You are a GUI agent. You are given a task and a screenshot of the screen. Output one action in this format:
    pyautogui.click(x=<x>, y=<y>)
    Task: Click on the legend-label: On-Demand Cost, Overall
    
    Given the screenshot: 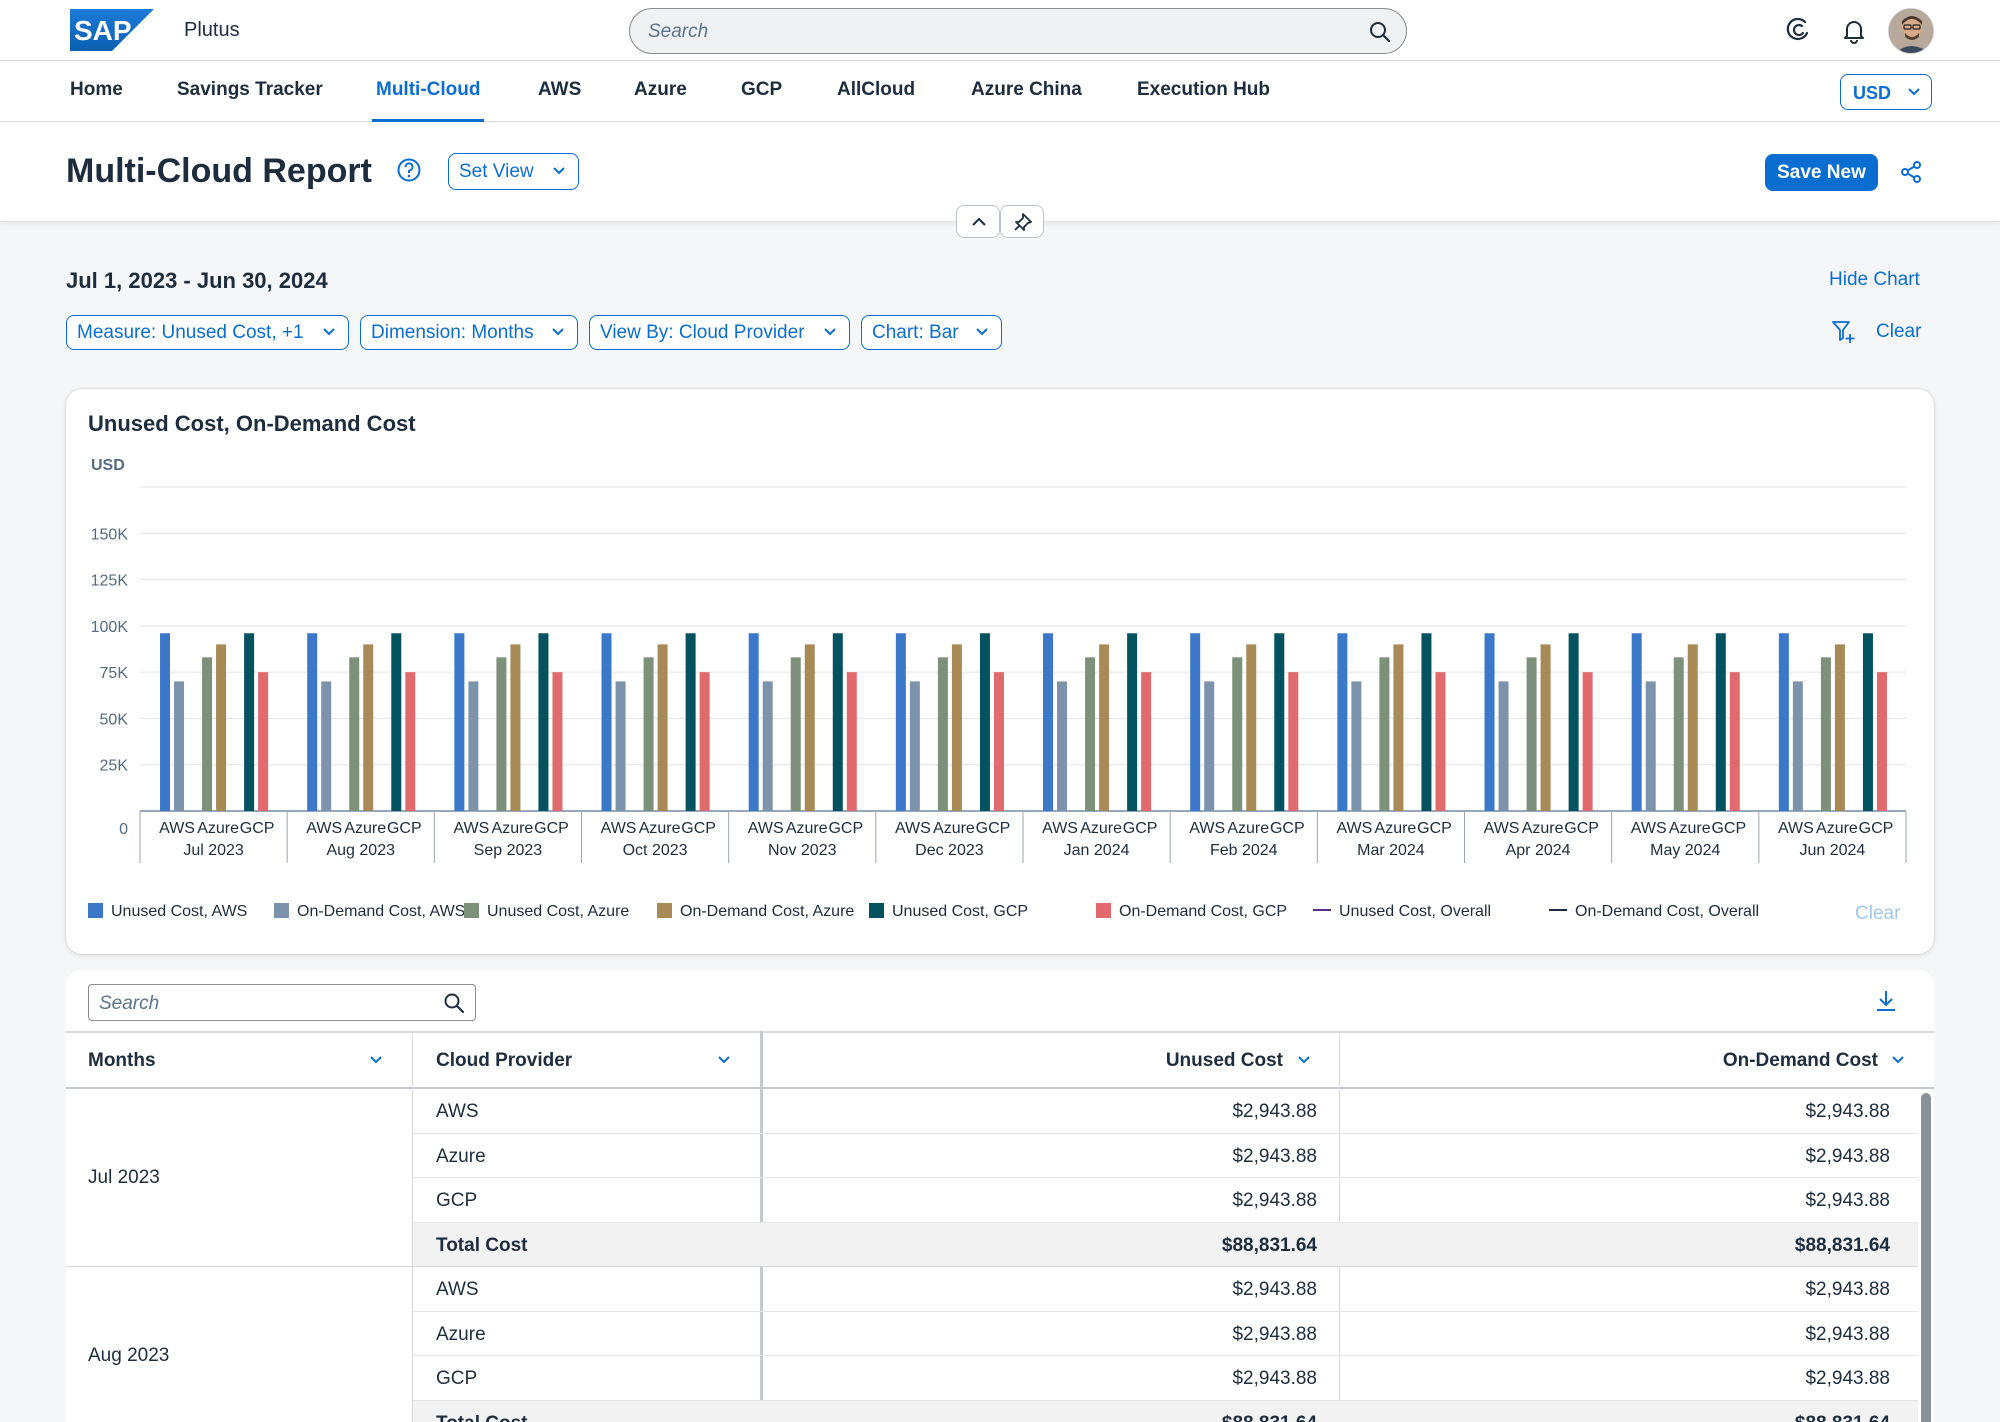 What is the action you would take?
    pyautogui.click(x=1667, y=911)
    